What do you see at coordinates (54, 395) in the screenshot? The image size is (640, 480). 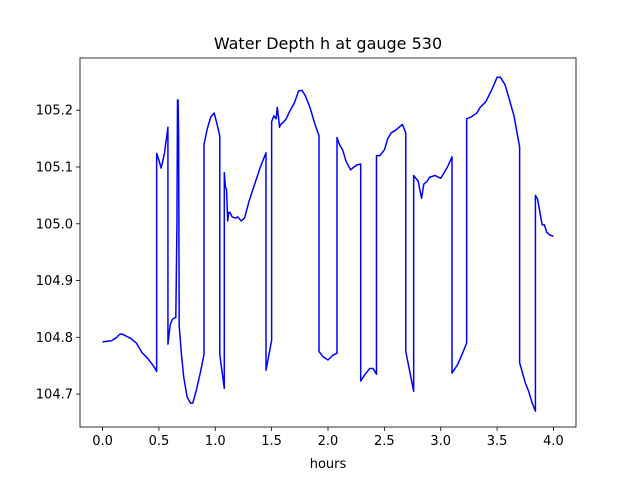 I see `y-tick-label: 104.7` at bounding box center [54, 395].